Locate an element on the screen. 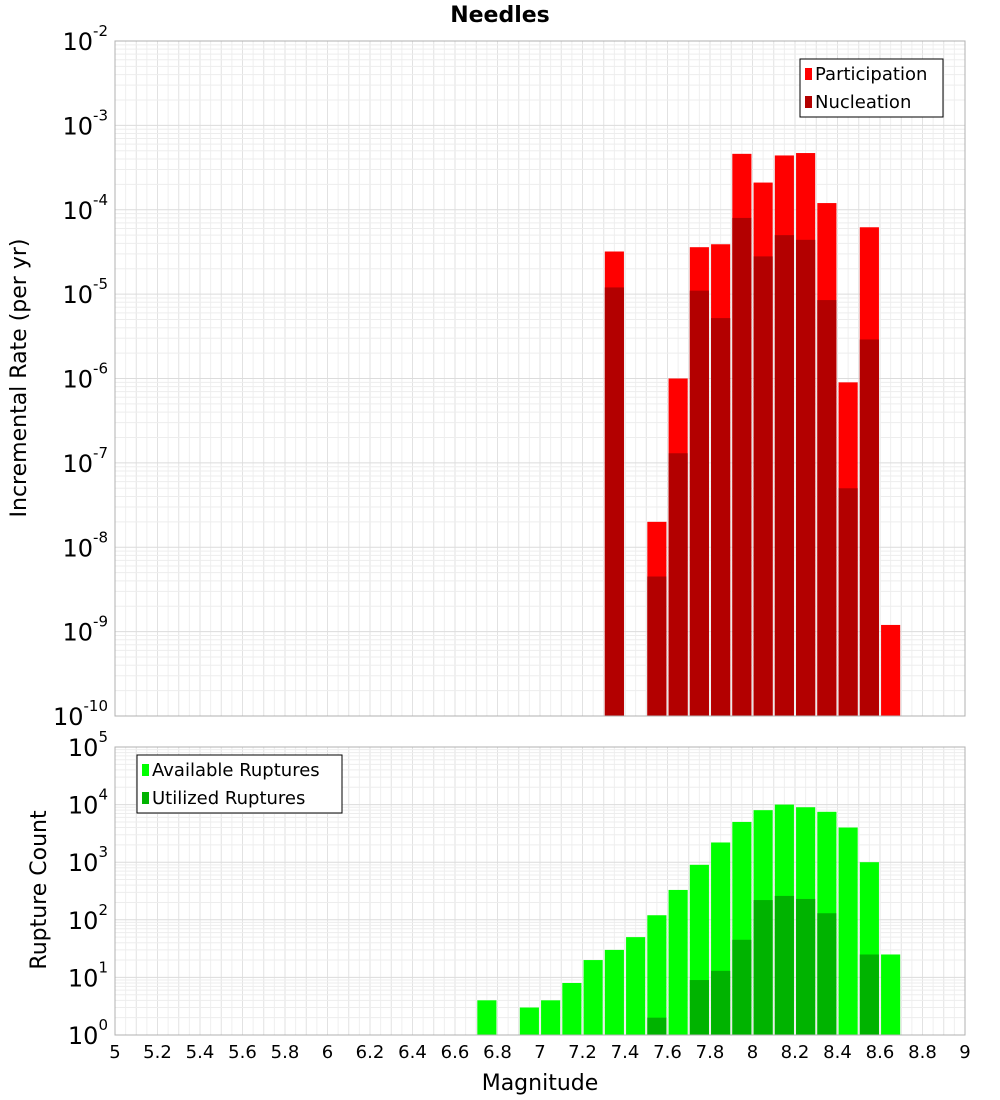 The height and width of the screenshot is (1100, 1000). x-tick-label: 8.4 is located at coordinates (837, 1052).